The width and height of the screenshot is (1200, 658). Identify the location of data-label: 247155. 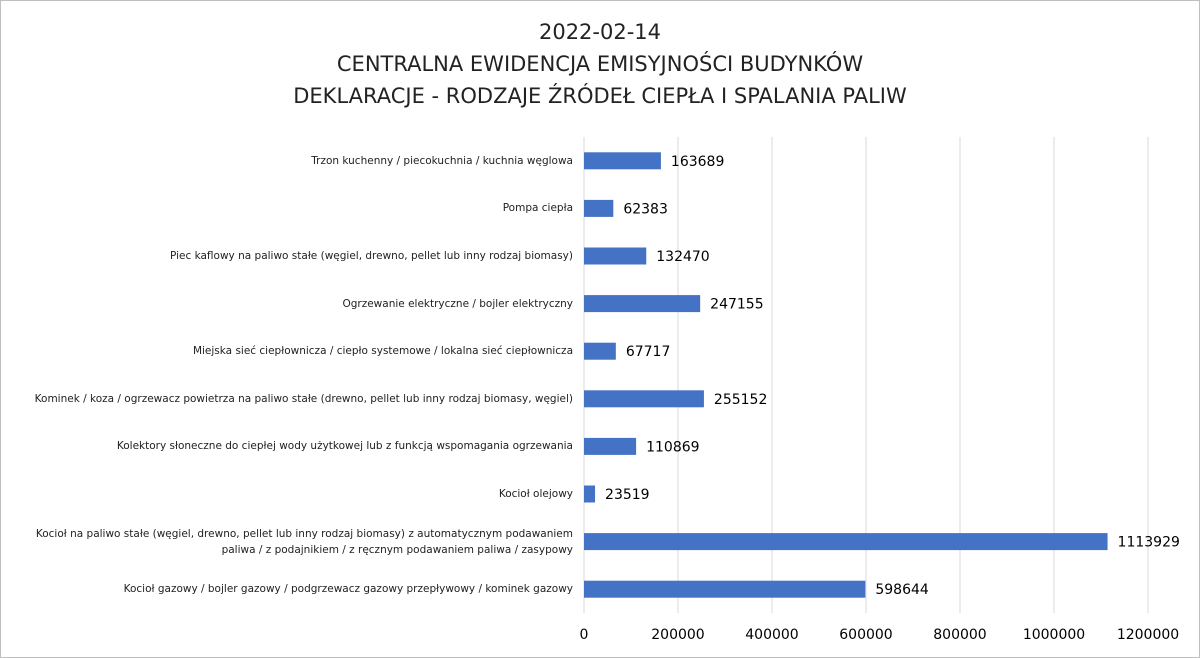
(736, 305).